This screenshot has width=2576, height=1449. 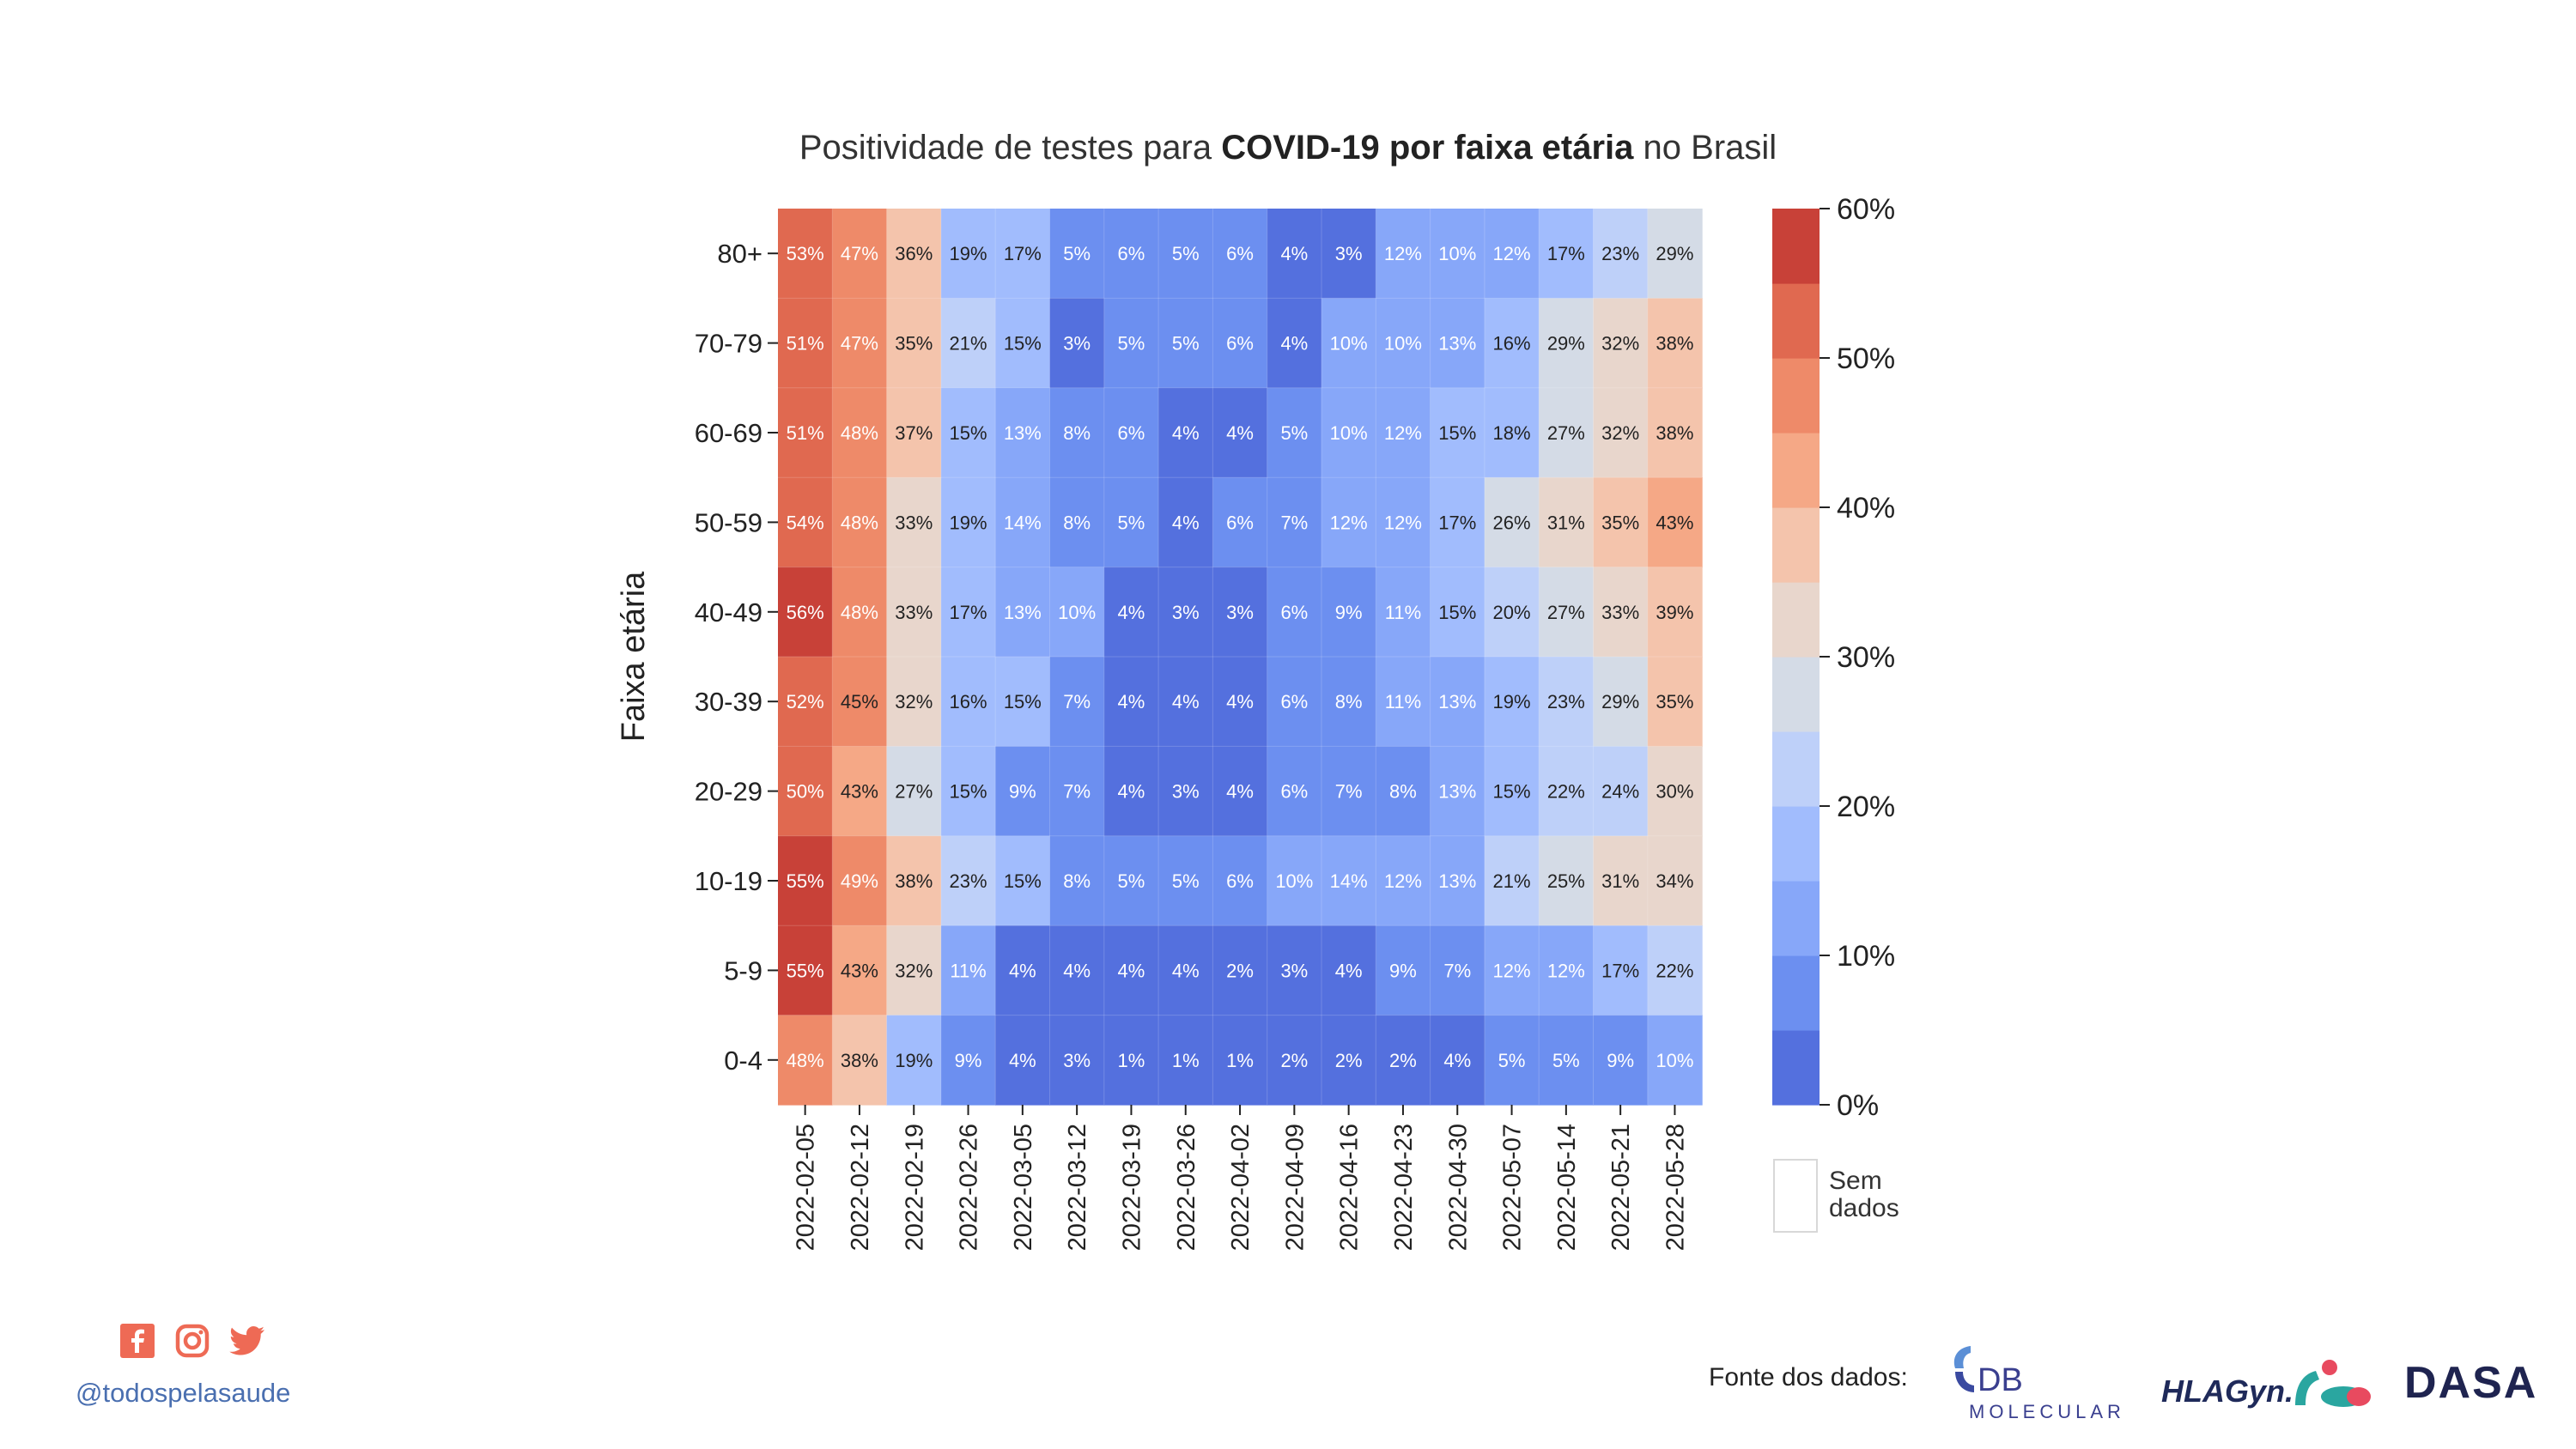 What do you see at coordinates (969, 433) in the screenshot?
I see `cell-value-label: 15%` at bounding box center [969, 433].